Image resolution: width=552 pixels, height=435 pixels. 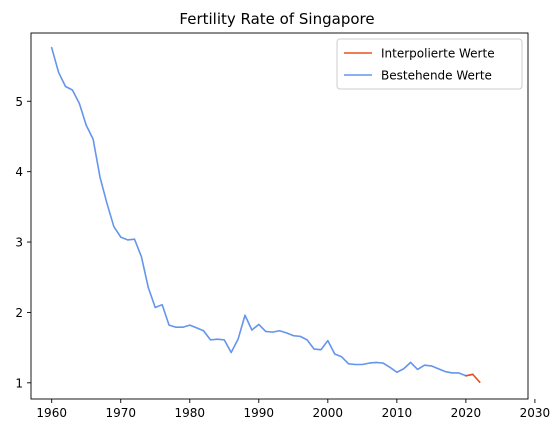 What do you see at coordinates (19, 172) in the screenshot?
I see `y-tick-label: 4` at bounding box center [19, 172].